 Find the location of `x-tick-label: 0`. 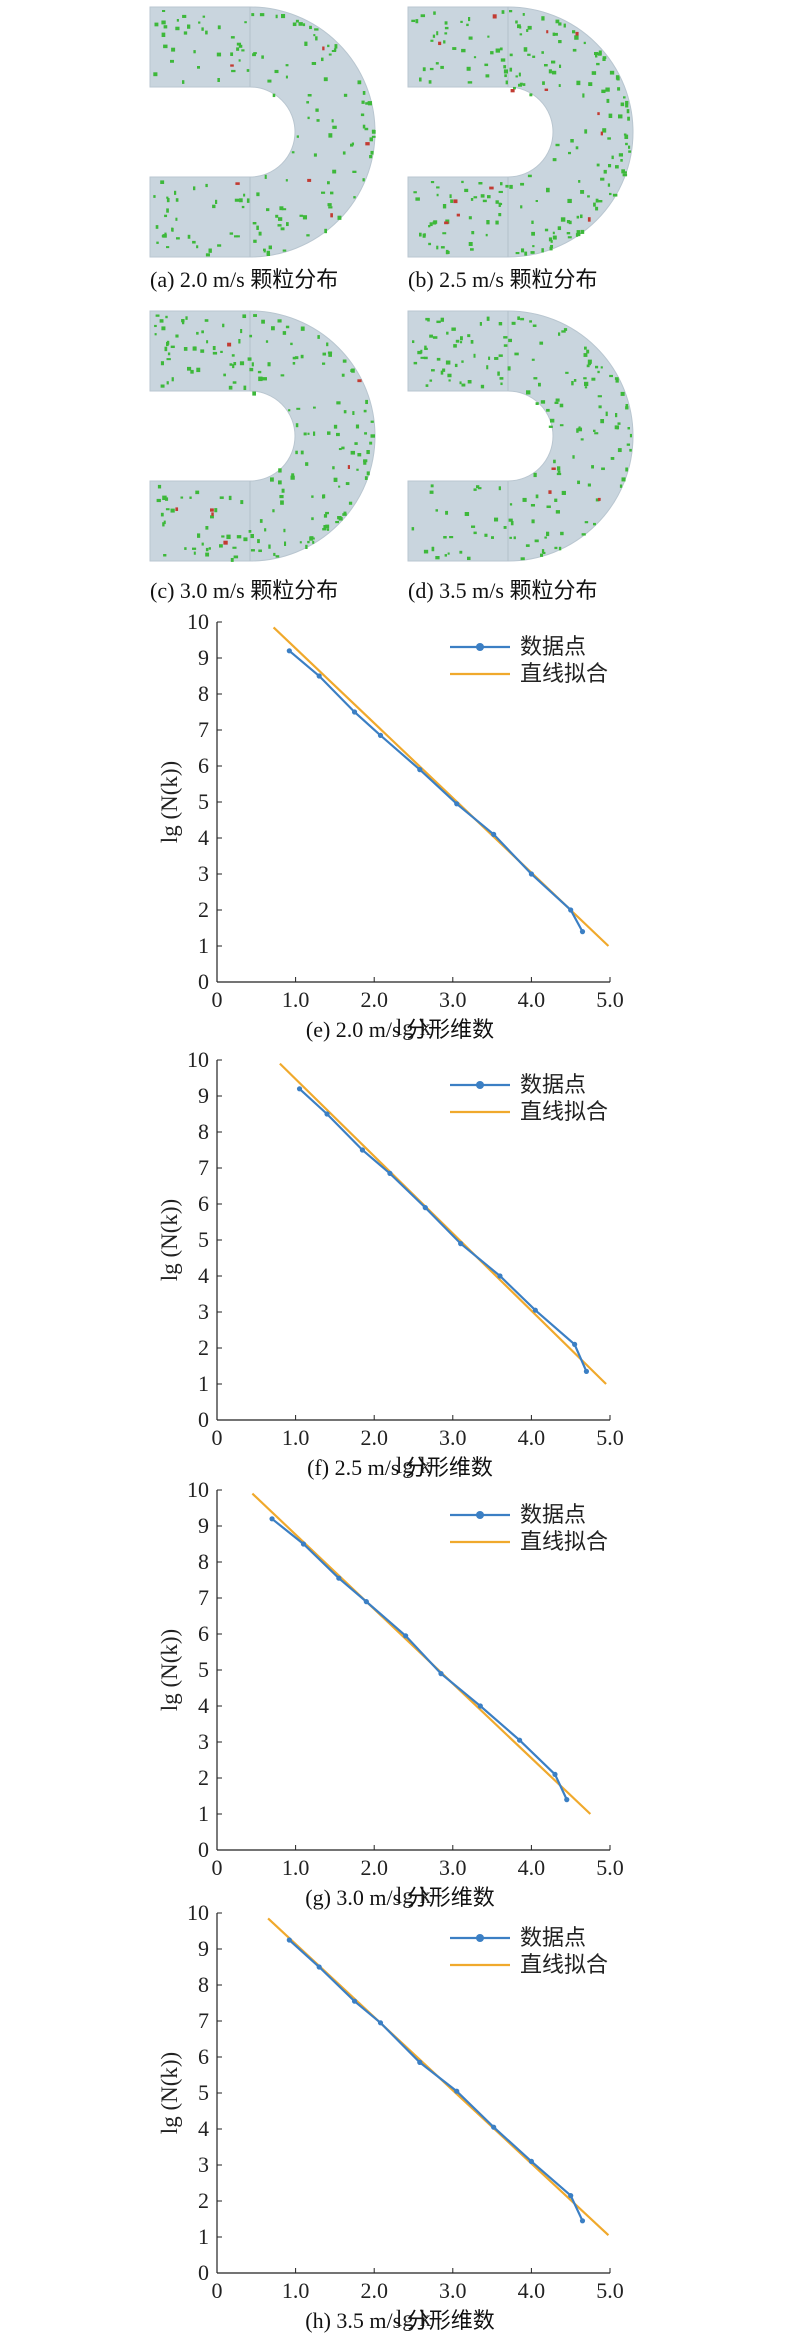

x-tick-label: 0 is located at coordinates (217, 1437).